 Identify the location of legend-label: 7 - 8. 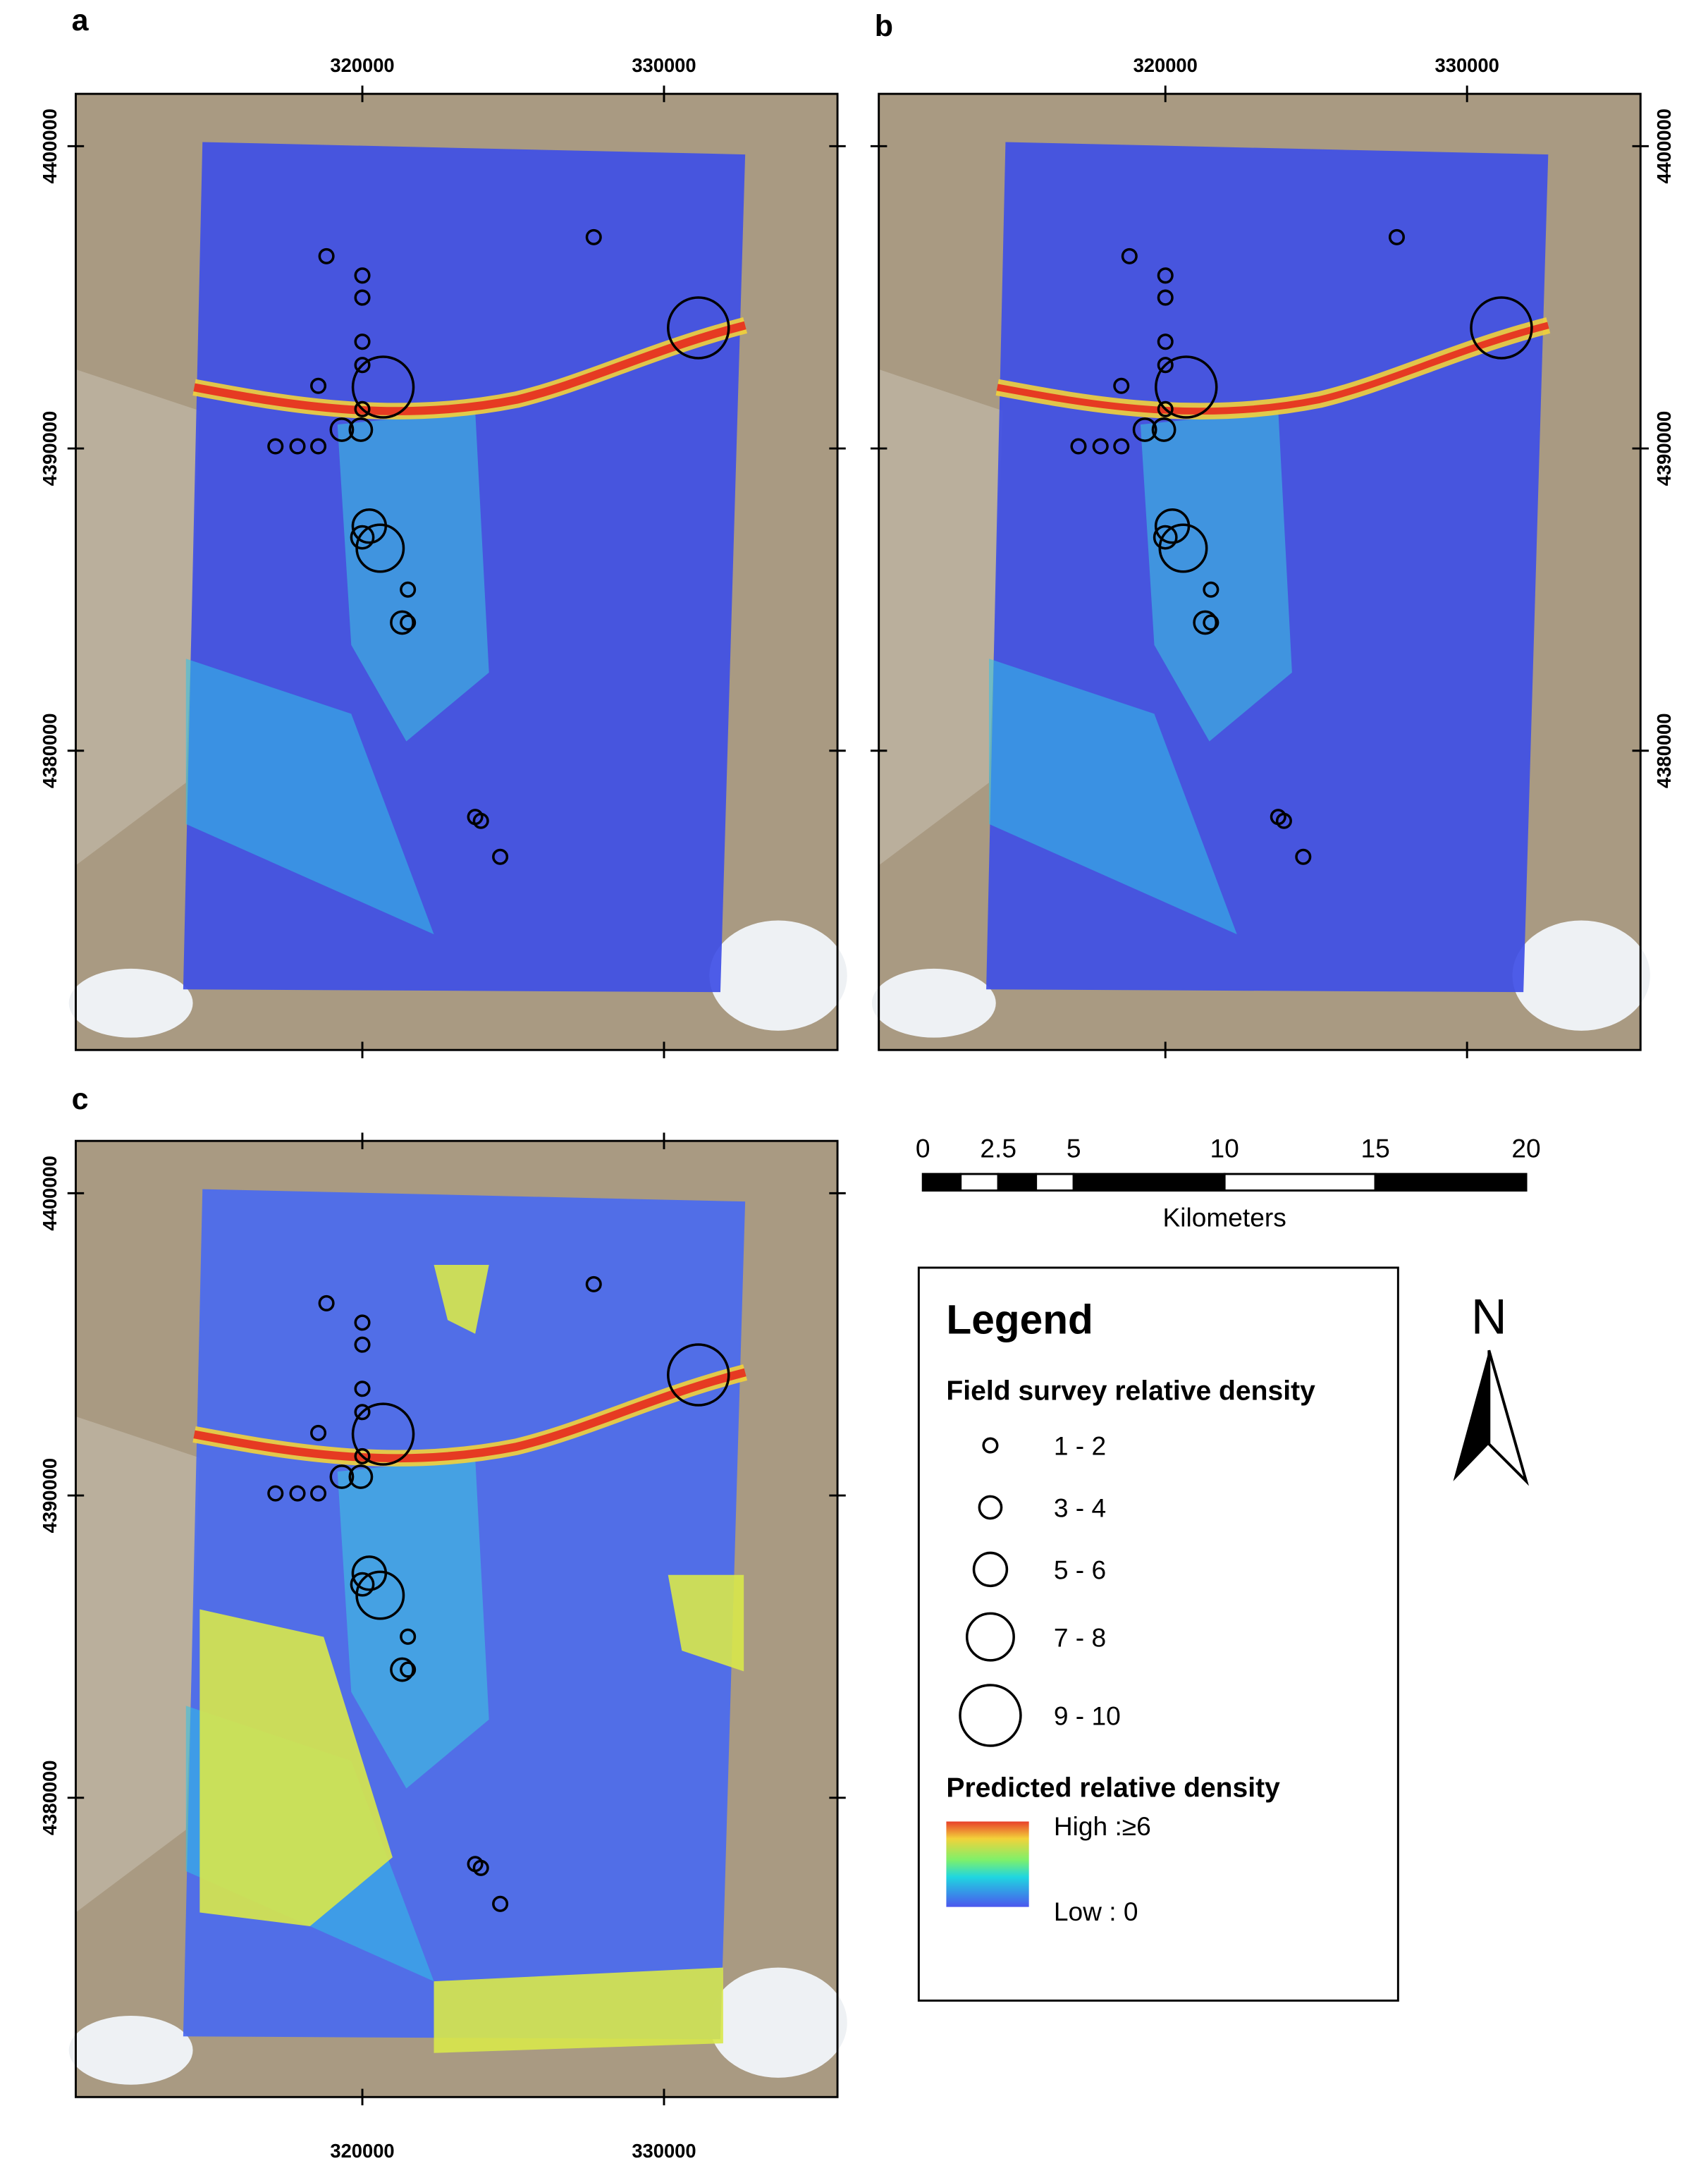
(1080, 1637).